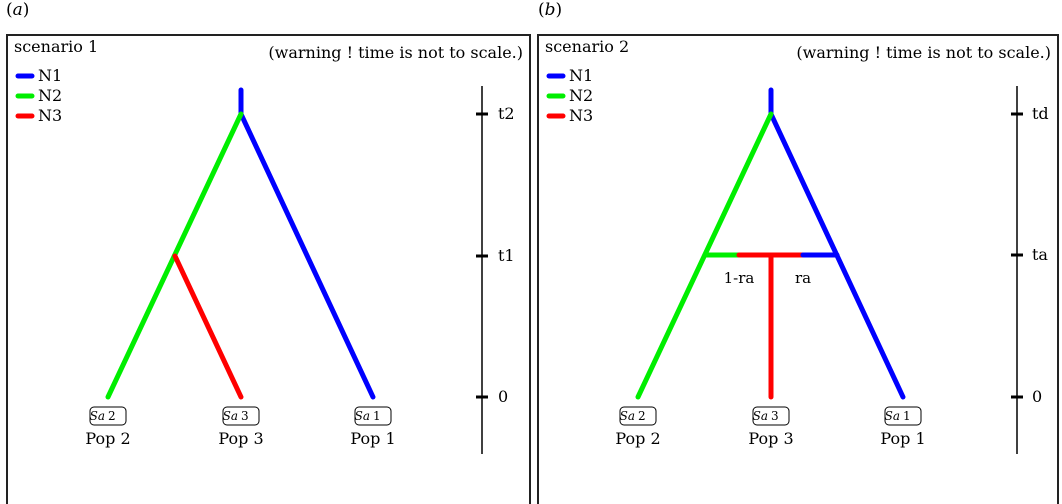 This screenshot has height=504, width=1062. I want to click on panel-b-label: (b), so click(550, 10).